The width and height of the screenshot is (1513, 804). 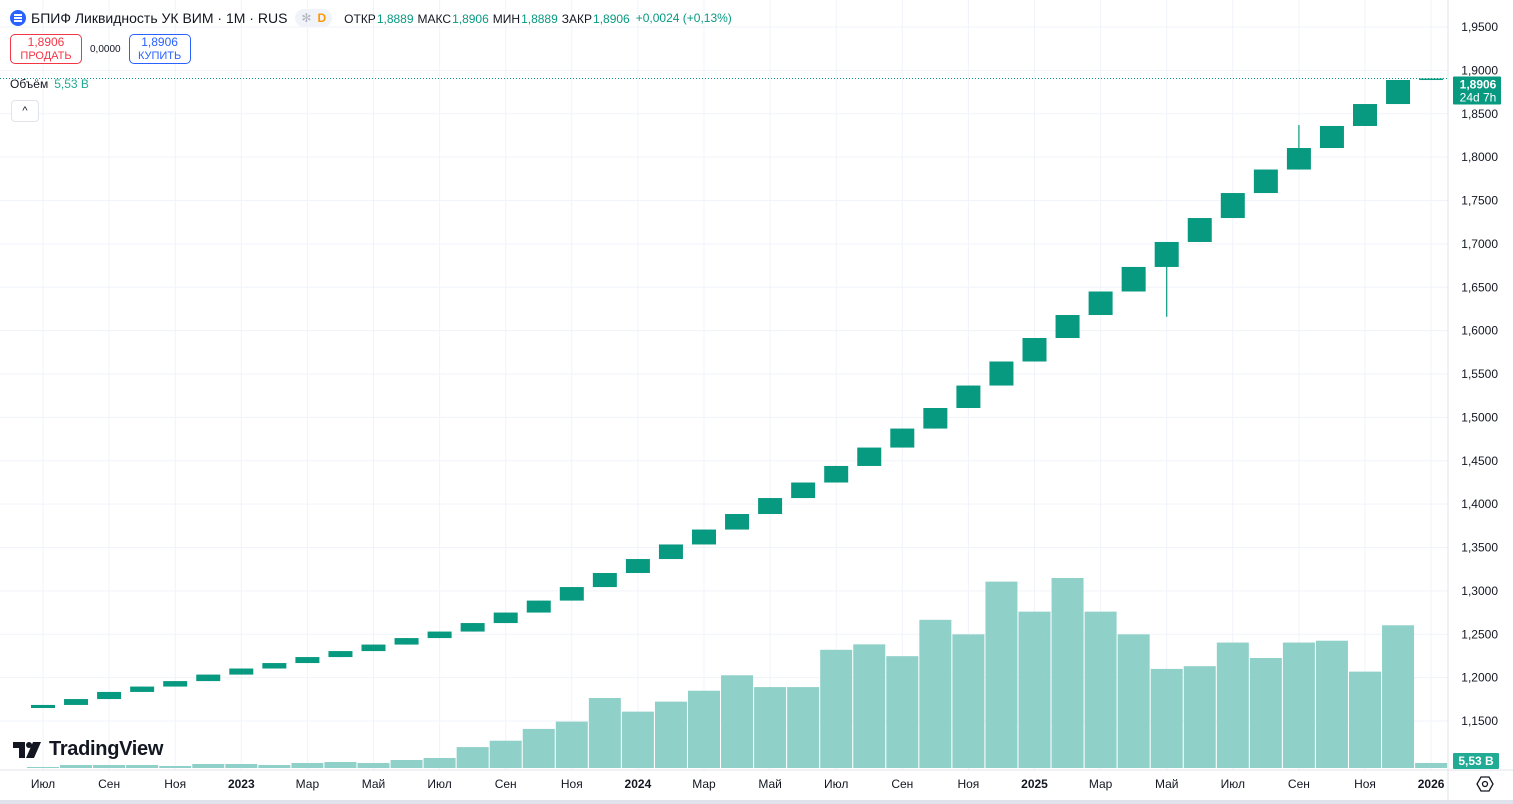 I want to click on buy-button: 1,8906 КУПИТЬ, so click(x=159, y=49).